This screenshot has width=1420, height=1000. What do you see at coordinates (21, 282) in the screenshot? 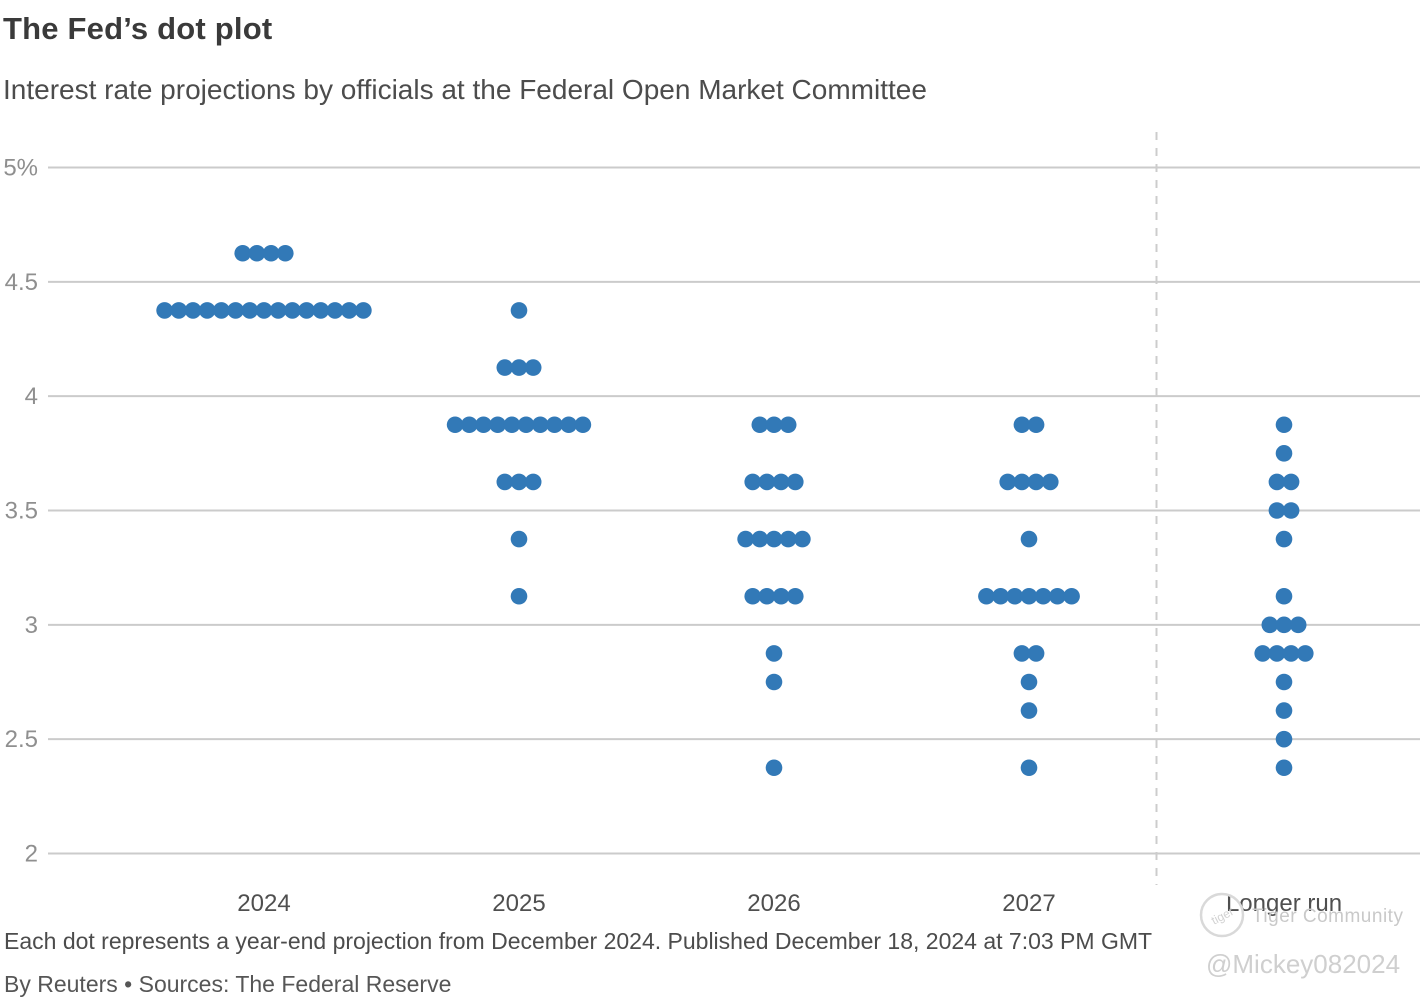
I see `y-axis-tick-label: 4.5` at bounding box center [21, 282].